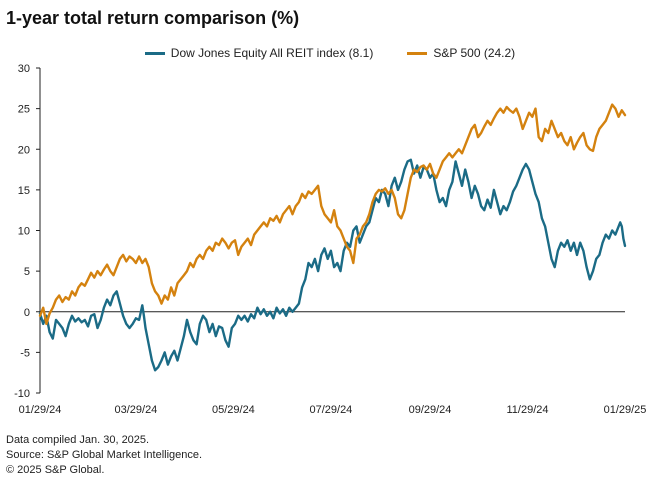  Describe the element at coordinates (417, 53) in the screenshot. I see `legend-swatch-sp500` at that location.